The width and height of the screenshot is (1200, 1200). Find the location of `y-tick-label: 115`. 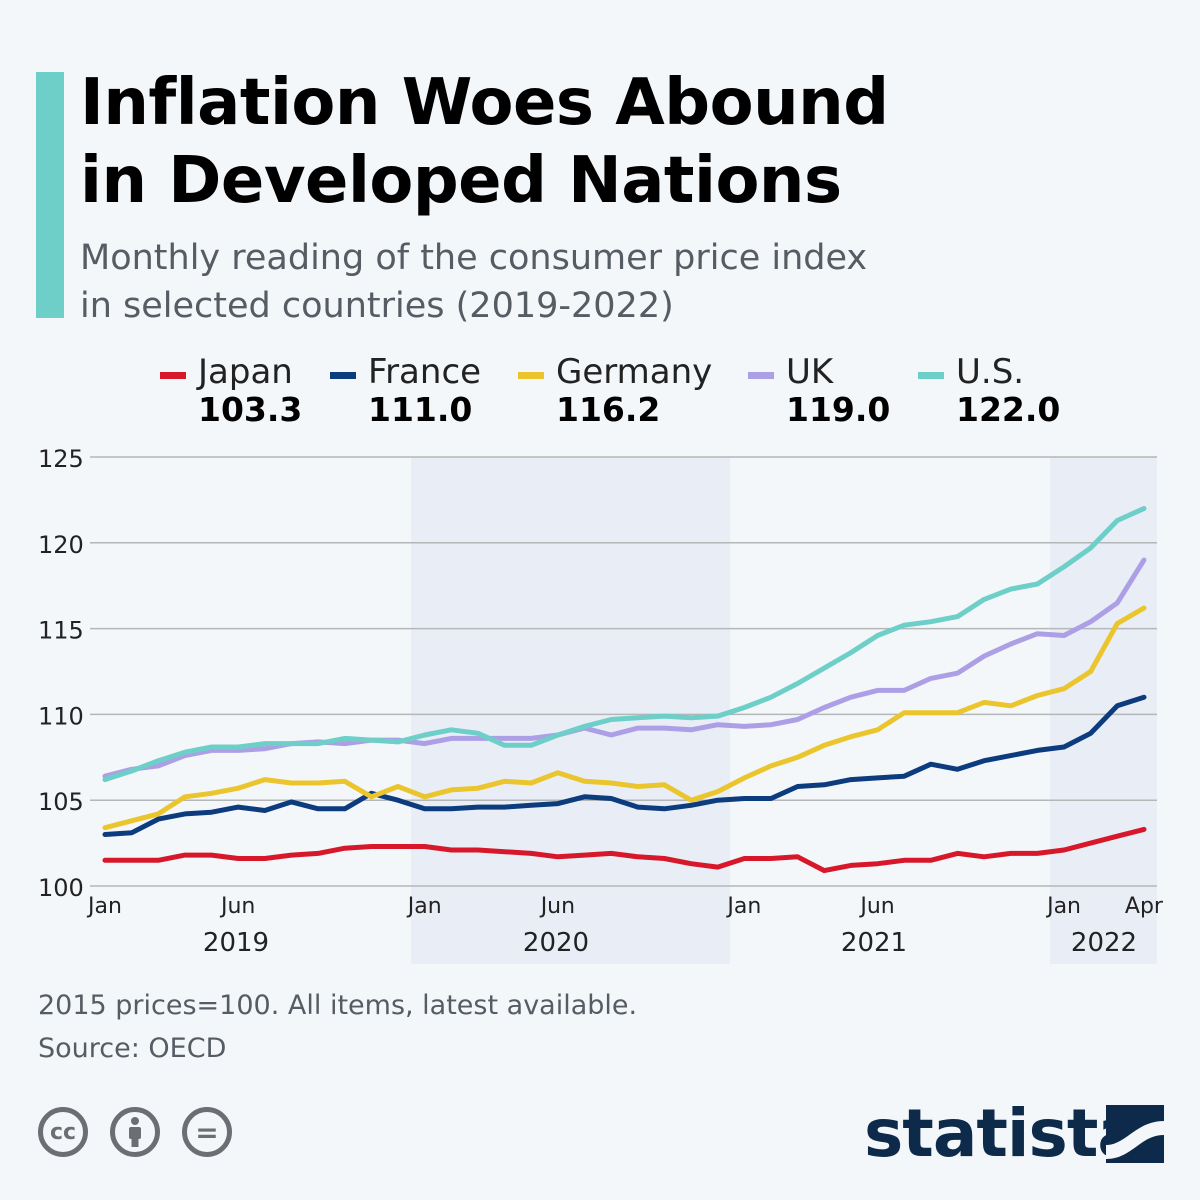

y-tick-label: 115 is located at coordinates (61, 631).